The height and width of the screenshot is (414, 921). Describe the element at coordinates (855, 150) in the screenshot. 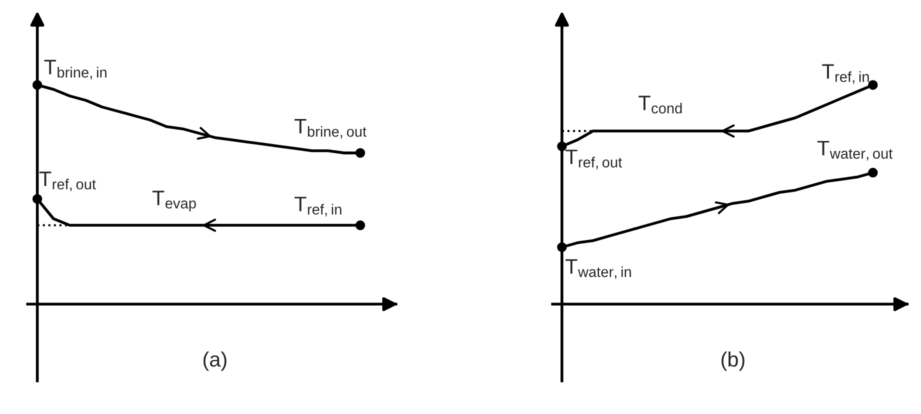

I see `annotation: T$_{water,out}$` at that location.